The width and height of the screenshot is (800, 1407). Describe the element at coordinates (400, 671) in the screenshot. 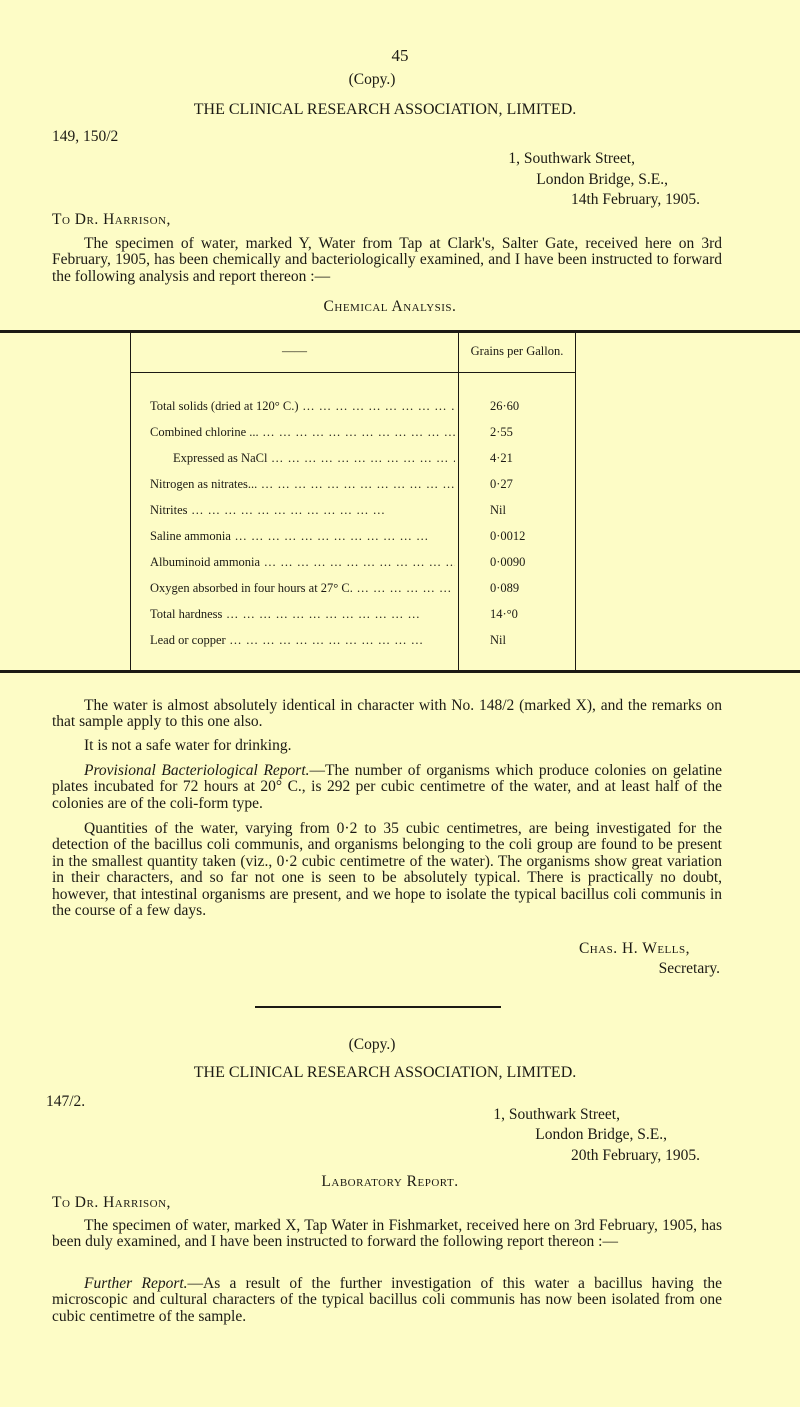

I see `table-bottom-rule` at that location.